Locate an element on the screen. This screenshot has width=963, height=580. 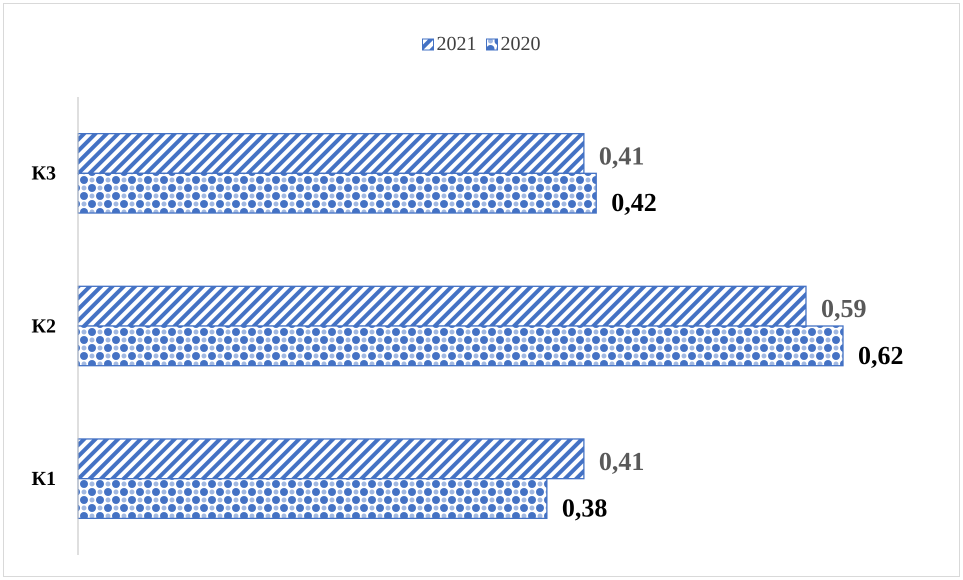
legend-label: 2021 is located at coordinates (456, 44).